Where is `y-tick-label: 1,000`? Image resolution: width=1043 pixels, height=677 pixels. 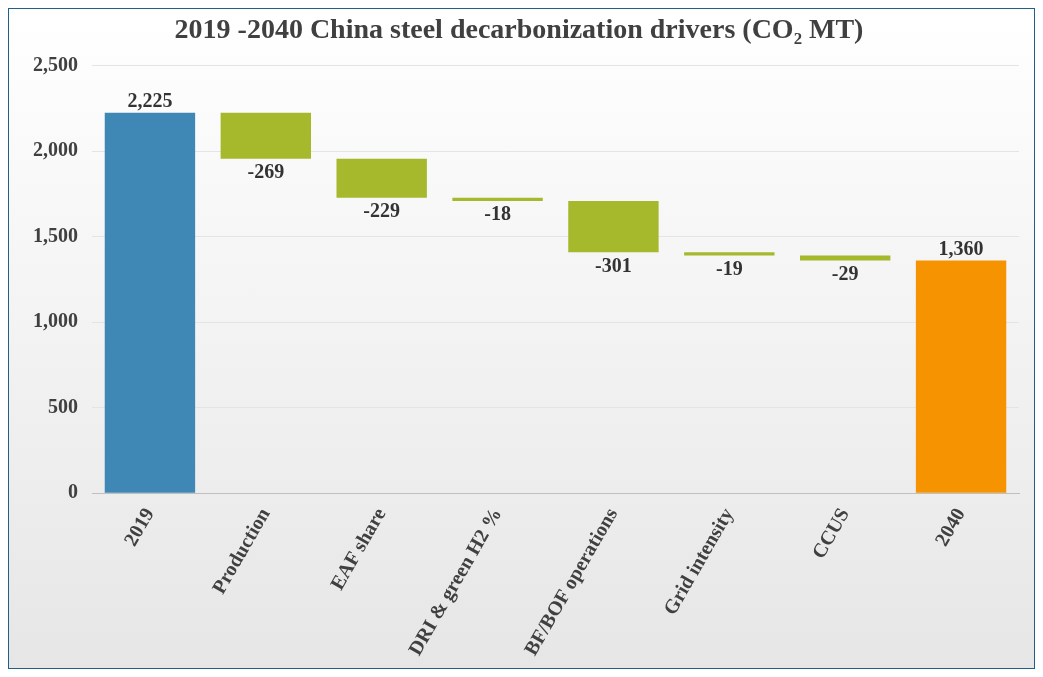 y-tick-label: 1,000 is located at coordinates (55, 320).